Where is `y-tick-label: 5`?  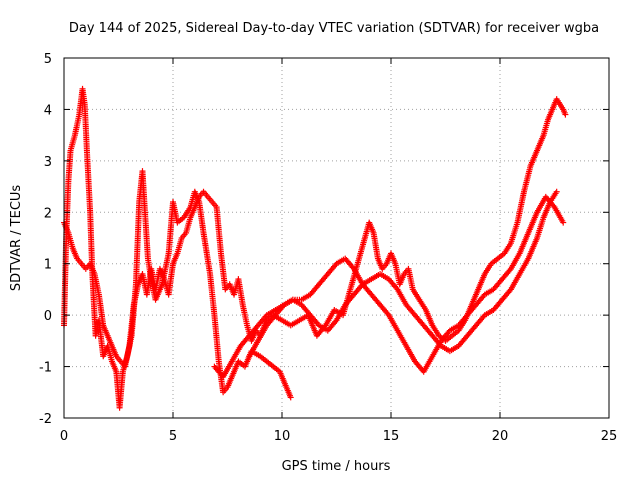
y-tick-label: 5 is located at coordinates (48, 59).